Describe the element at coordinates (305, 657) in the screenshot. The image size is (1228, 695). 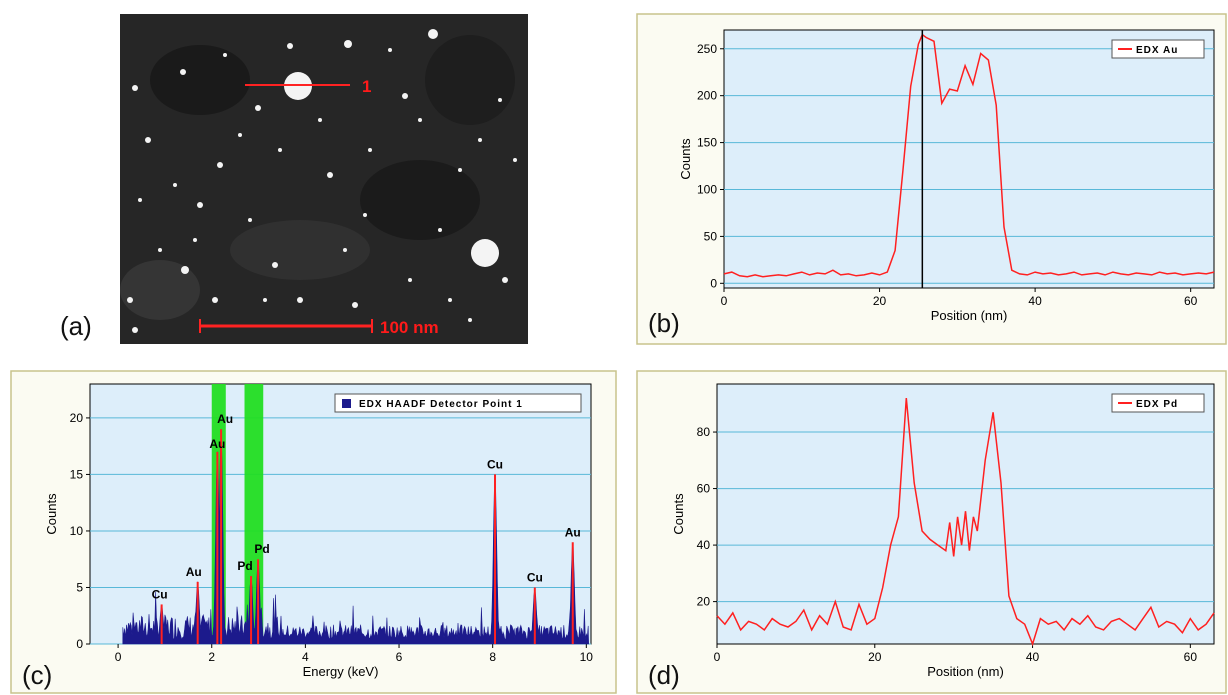
I see `x-tick-label: 4` at that location.